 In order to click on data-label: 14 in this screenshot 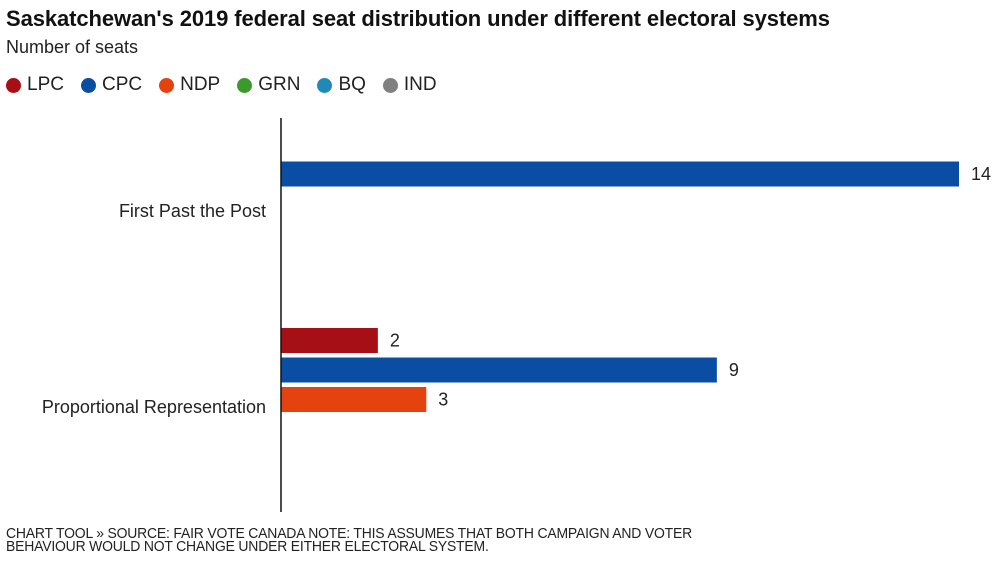, I will do `click(981, 174)`.